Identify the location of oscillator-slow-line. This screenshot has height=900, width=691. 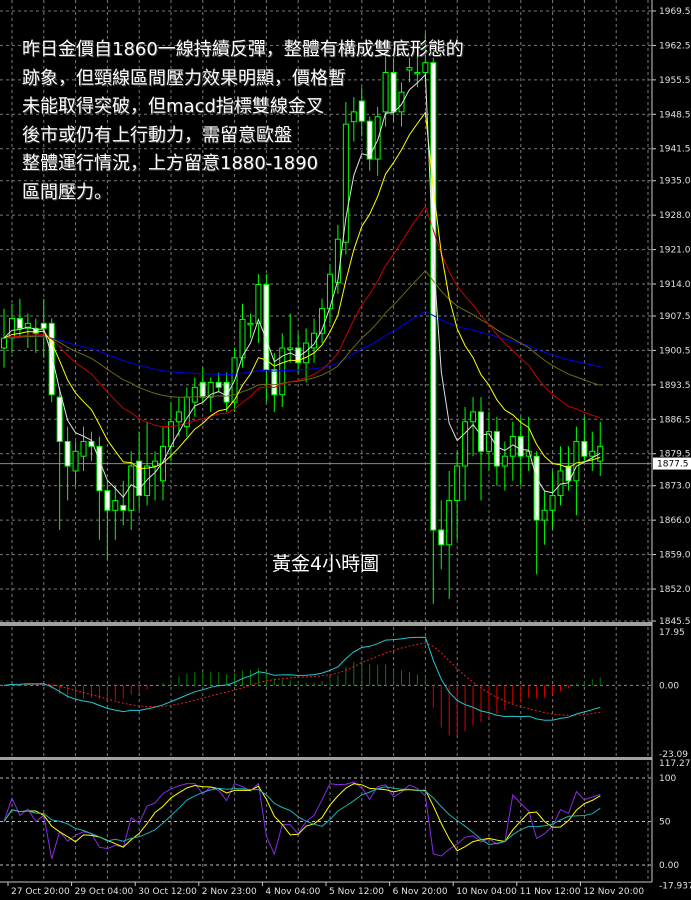
(302, 816).